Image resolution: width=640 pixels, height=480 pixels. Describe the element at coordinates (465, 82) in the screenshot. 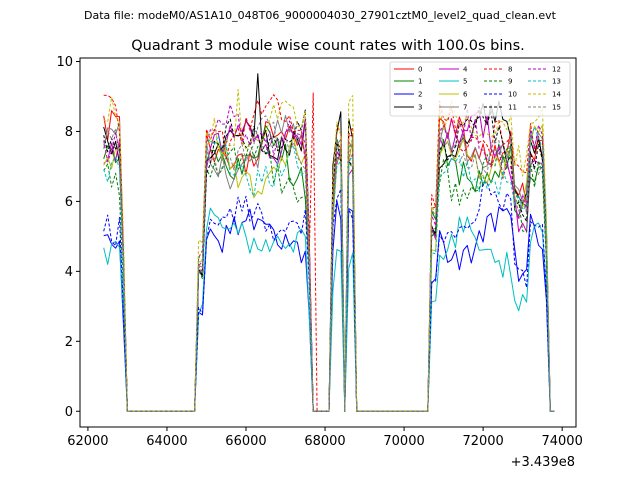

I see `legend-label-5: 5` at that location.